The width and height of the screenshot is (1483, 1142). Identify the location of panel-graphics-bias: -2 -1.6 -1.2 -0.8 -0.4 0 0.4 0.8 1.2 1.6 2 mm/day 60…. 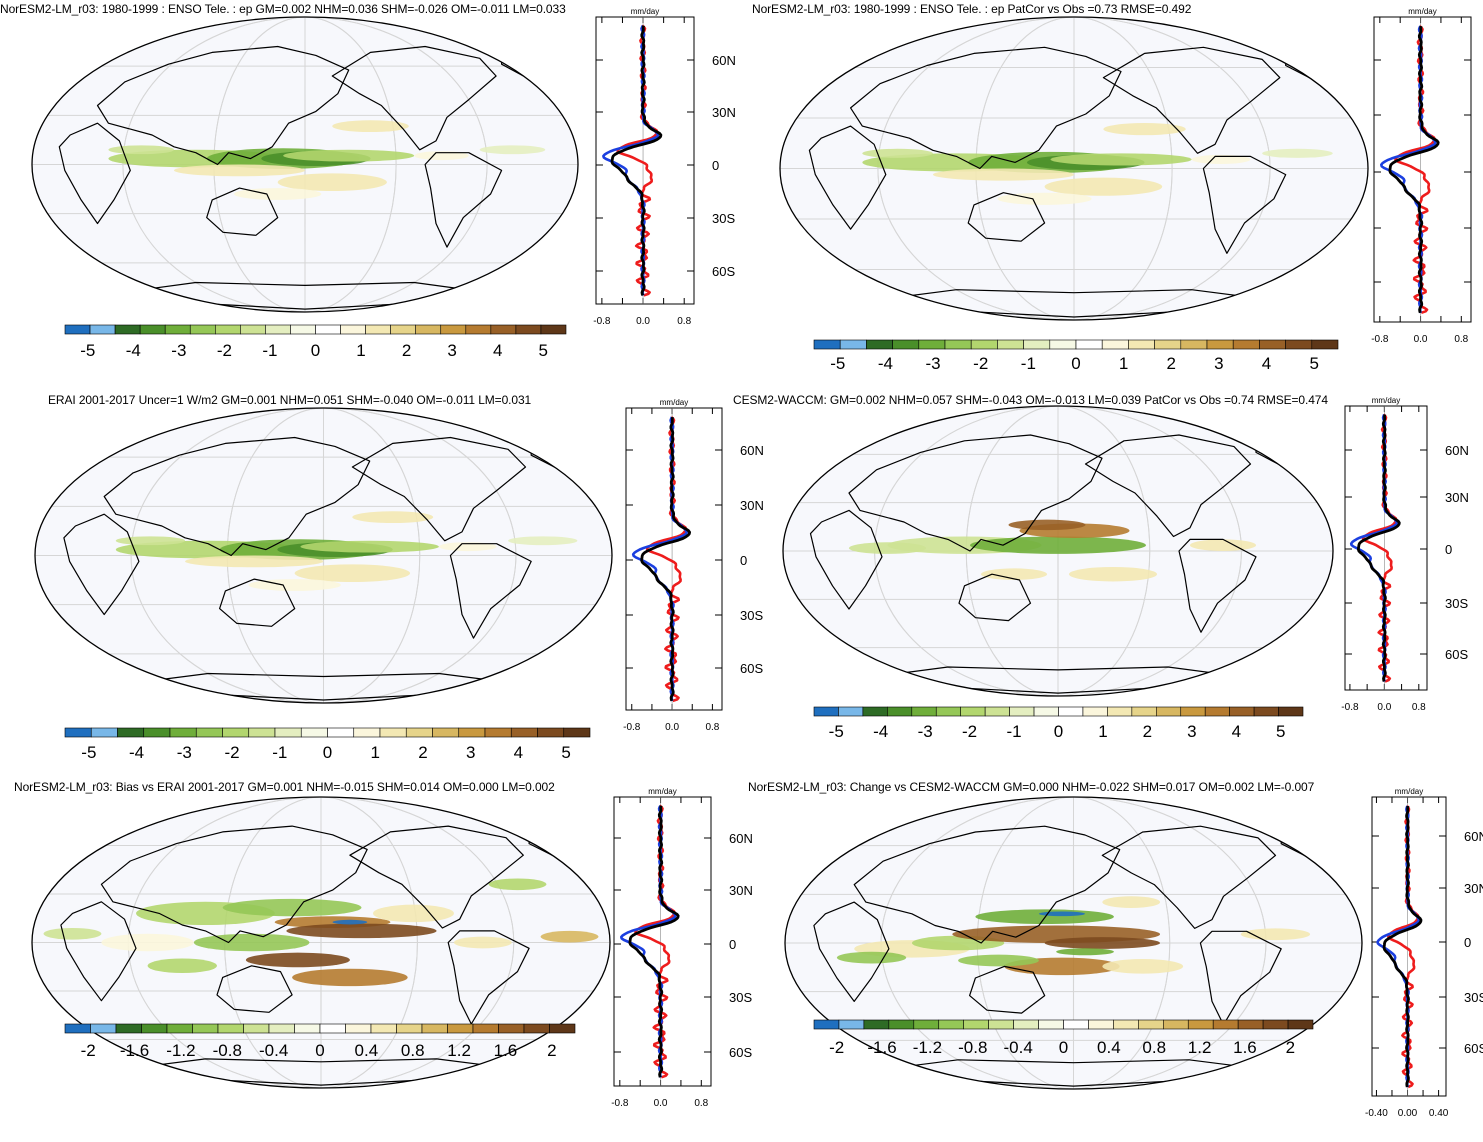
(392, 948).